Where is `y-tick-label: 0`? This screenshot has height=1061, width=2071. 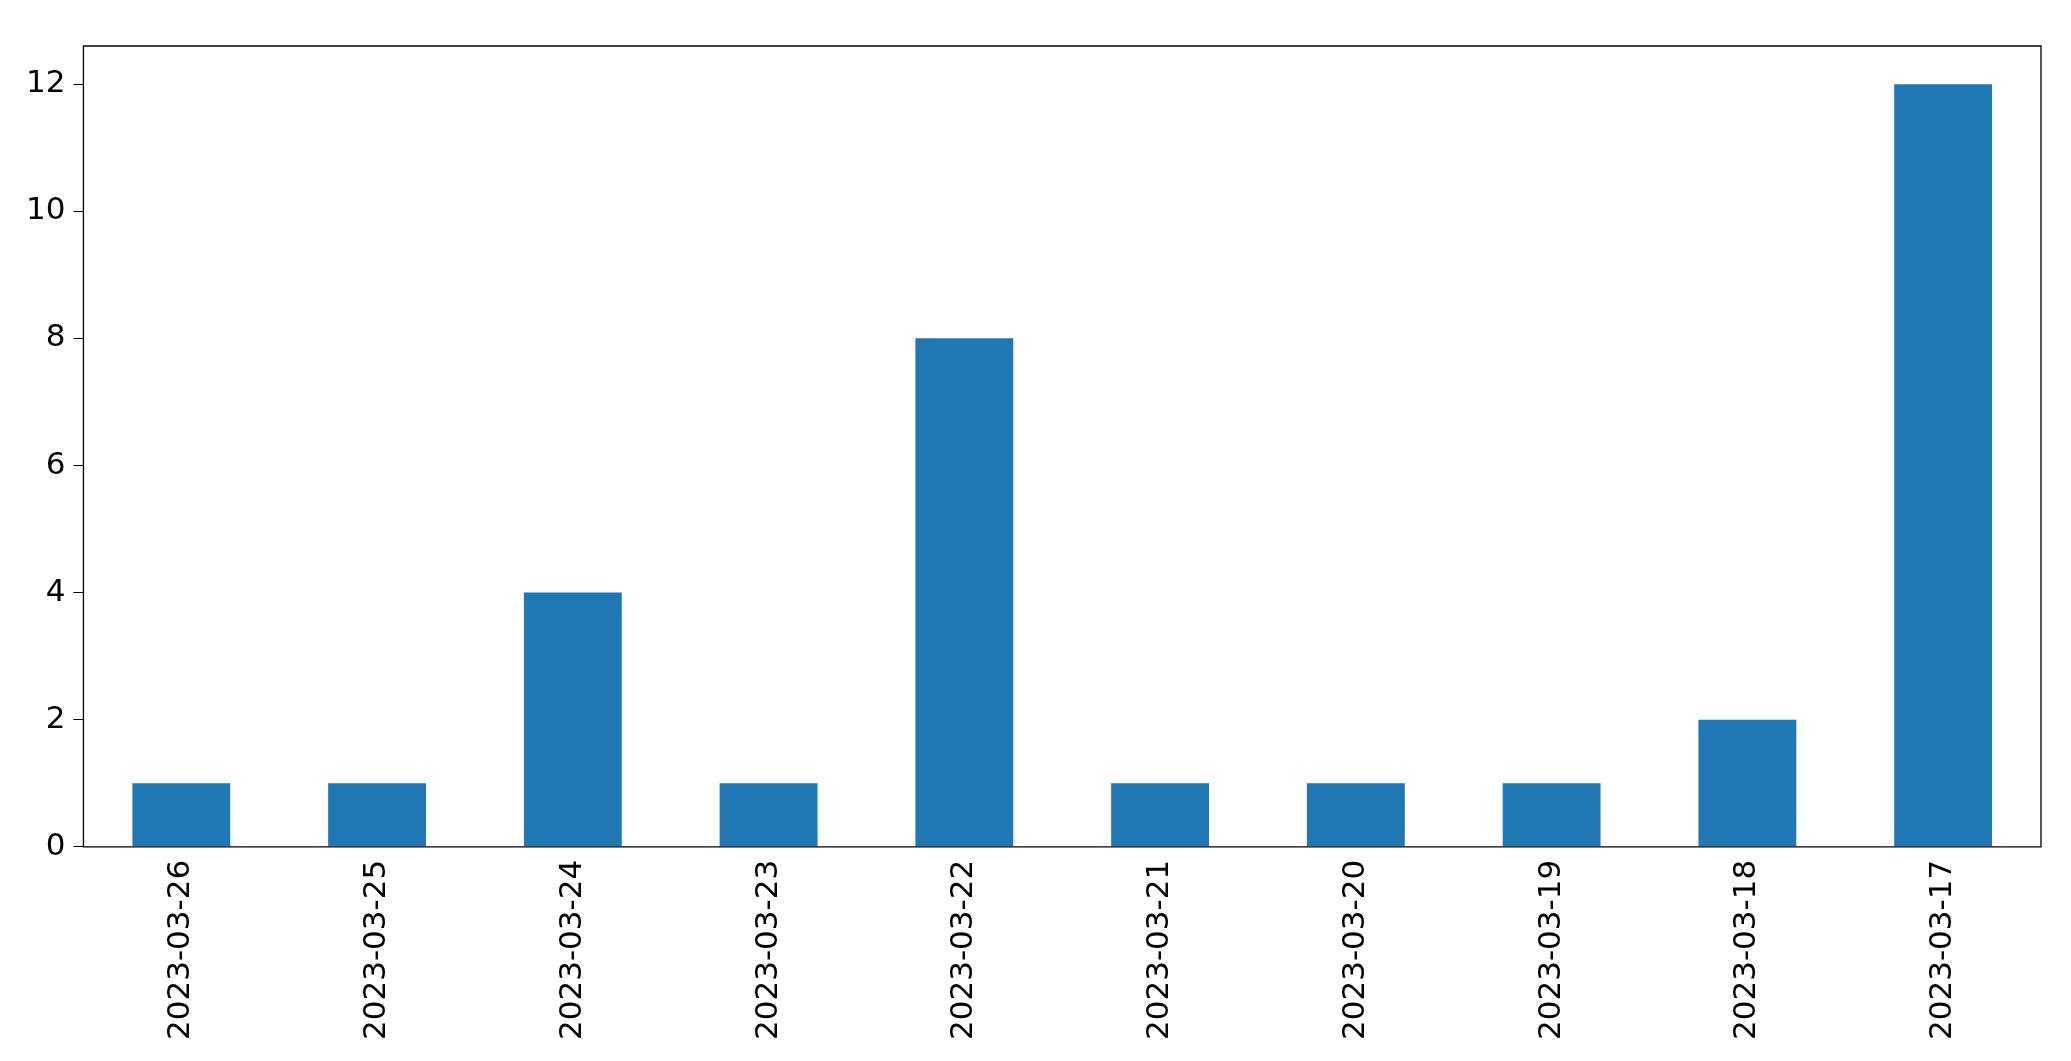
y-tick-label: 0 is located at coordinates (55, 843).